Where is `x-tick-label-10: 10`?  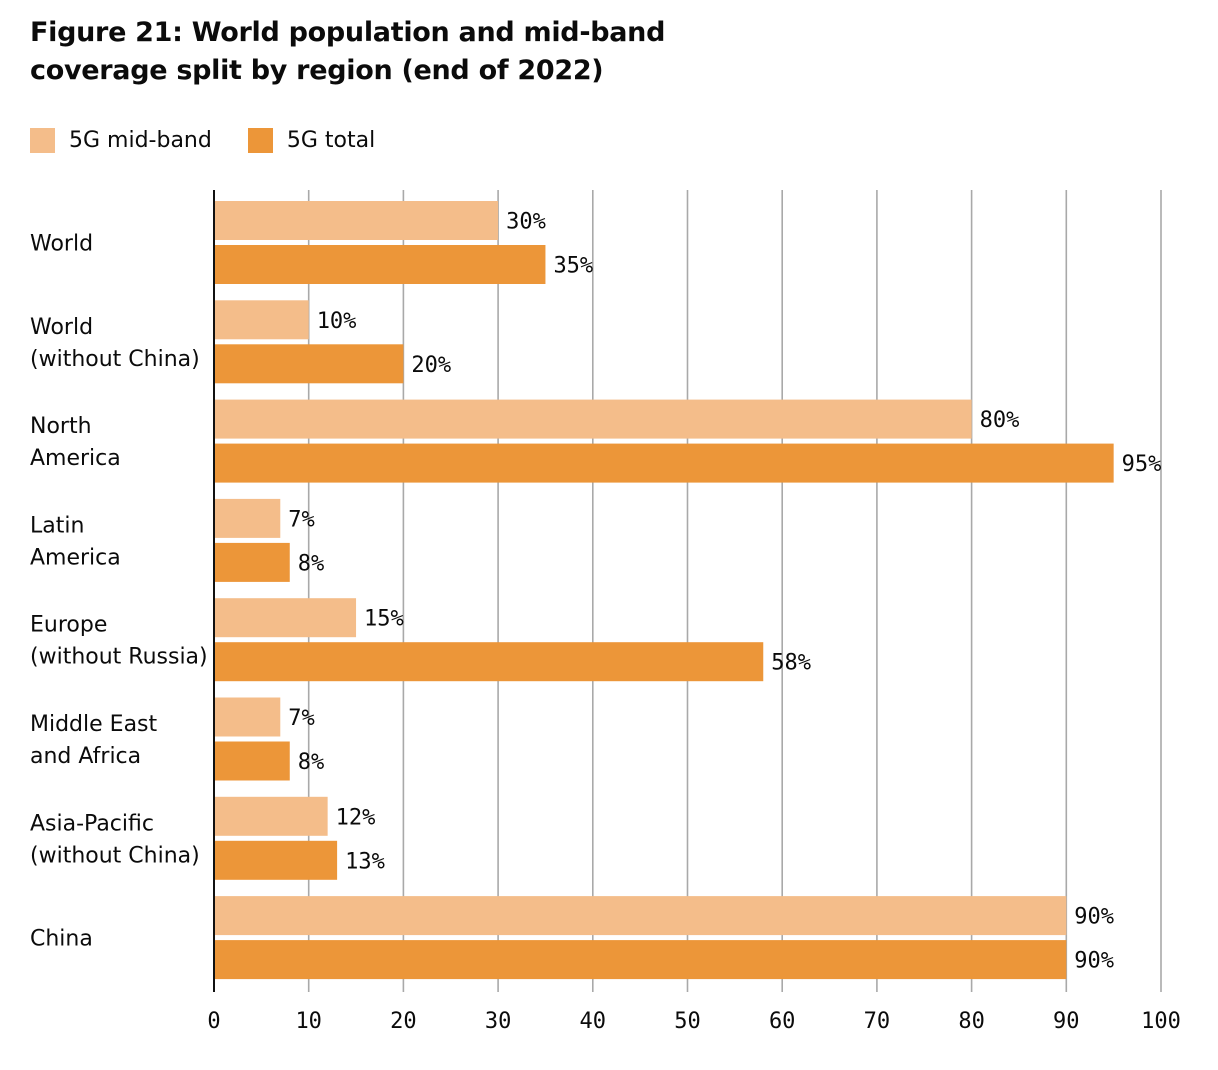
x-tick-label-10: 10 is located at coordinates (308, 1021).